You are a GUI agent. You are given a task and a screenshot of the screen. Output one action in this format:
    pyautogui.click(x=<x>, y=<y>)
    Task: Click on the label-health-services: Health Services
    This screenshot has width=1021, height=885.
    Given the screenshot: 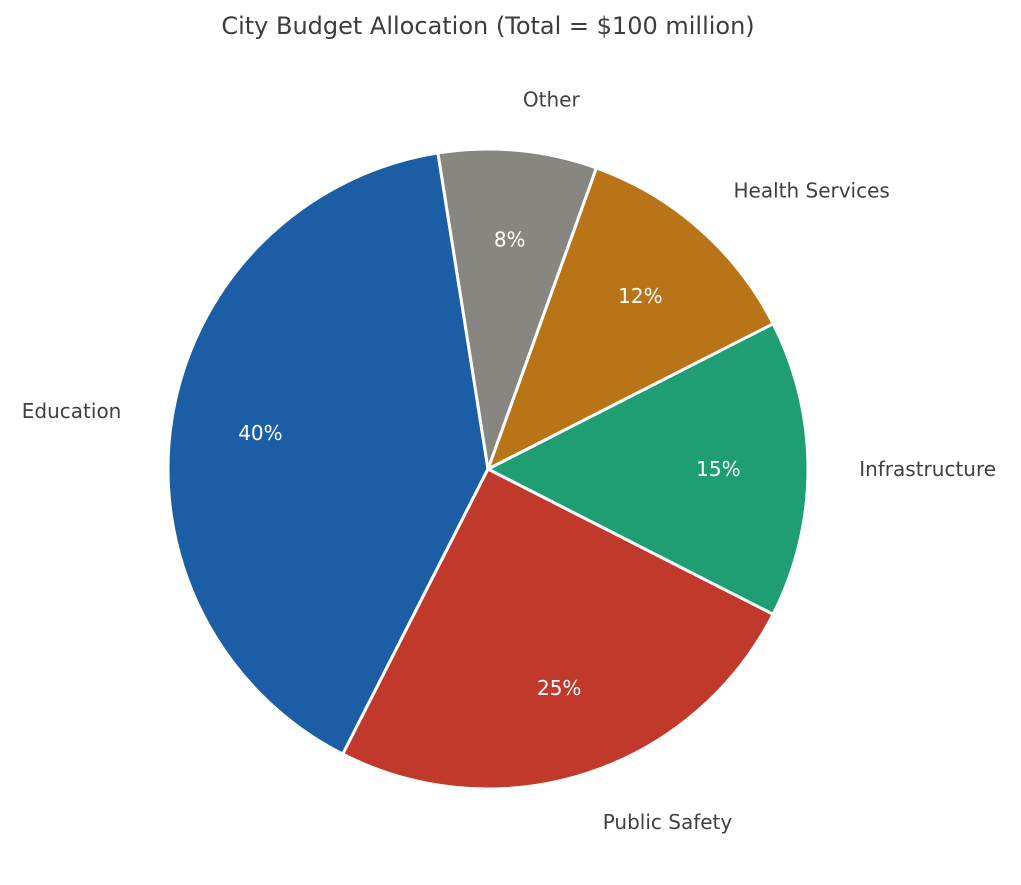 What is the action you would take?
    pyautogui.click(x=811, y=191)
    